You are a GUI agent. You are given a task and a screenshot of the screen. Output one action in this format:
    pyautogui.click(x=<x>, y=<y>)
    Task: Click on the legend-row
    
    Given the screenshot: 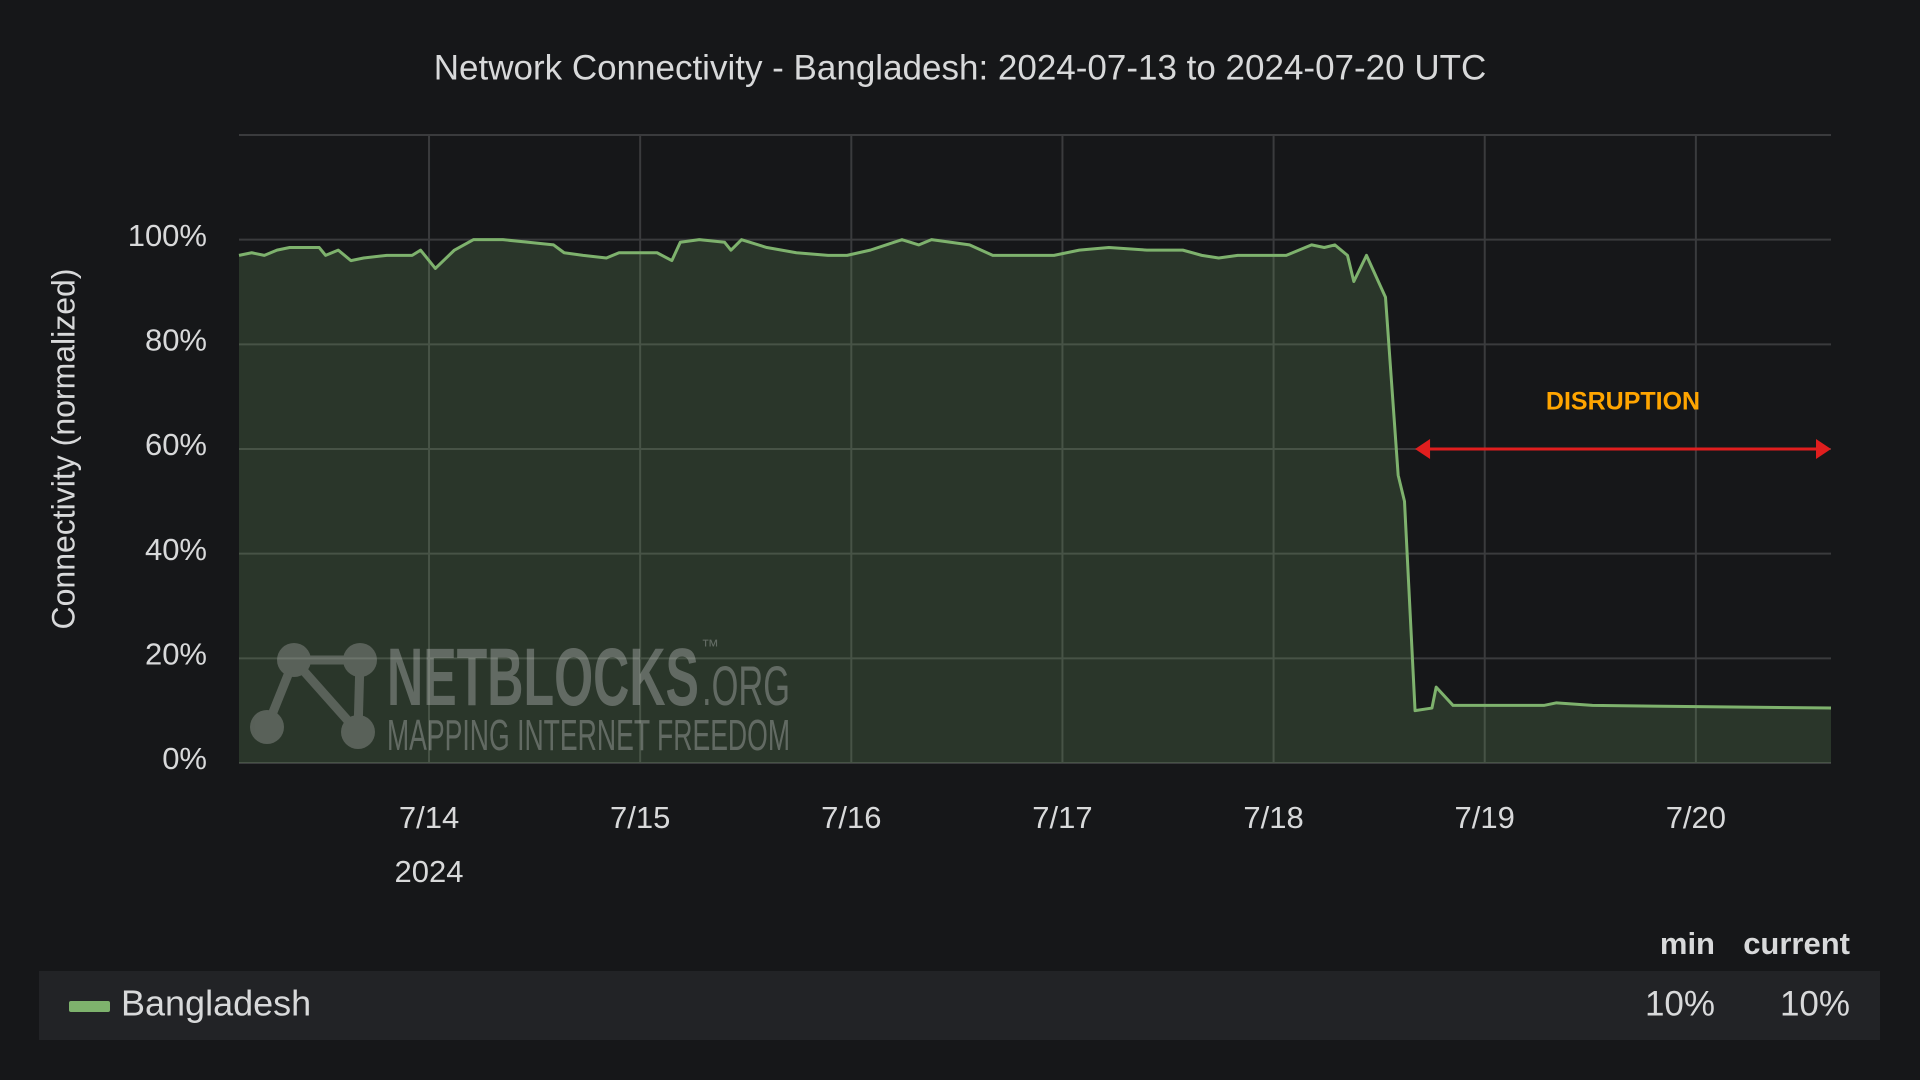 What is the action you would take?
    pyautogui.click(x=959, y=1005)
    